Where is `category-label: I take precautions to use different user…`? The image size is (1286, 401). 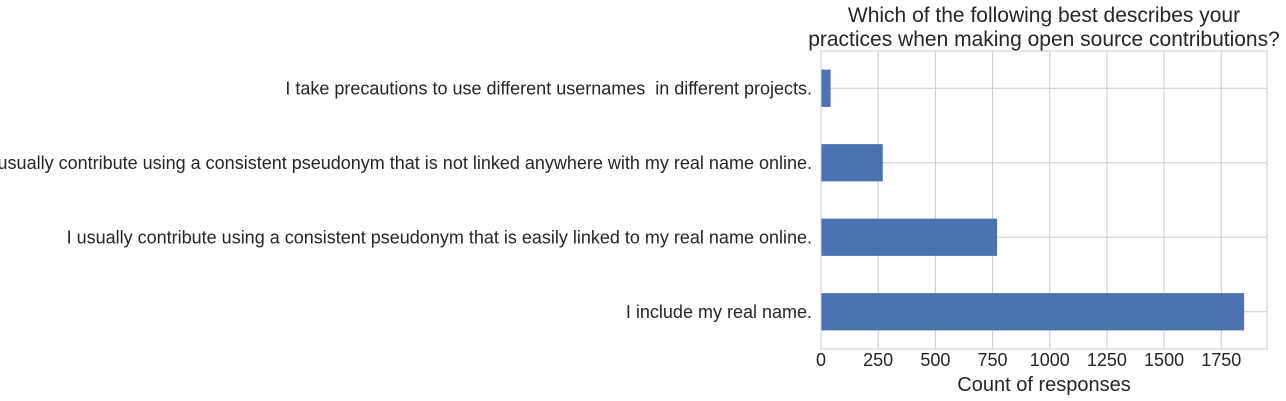
category-label: I take precautions to use different user… is located at coordinates (548, 88).